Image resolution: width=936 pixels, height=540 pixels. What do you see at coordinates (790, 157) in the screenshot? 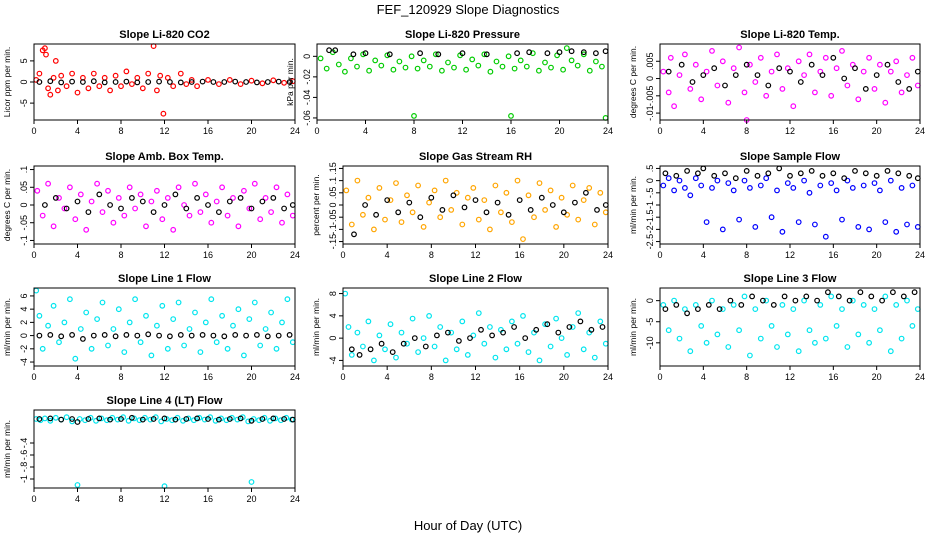
I see `panel-title: Slope Sample Flow` at bounding box center [790, 157].